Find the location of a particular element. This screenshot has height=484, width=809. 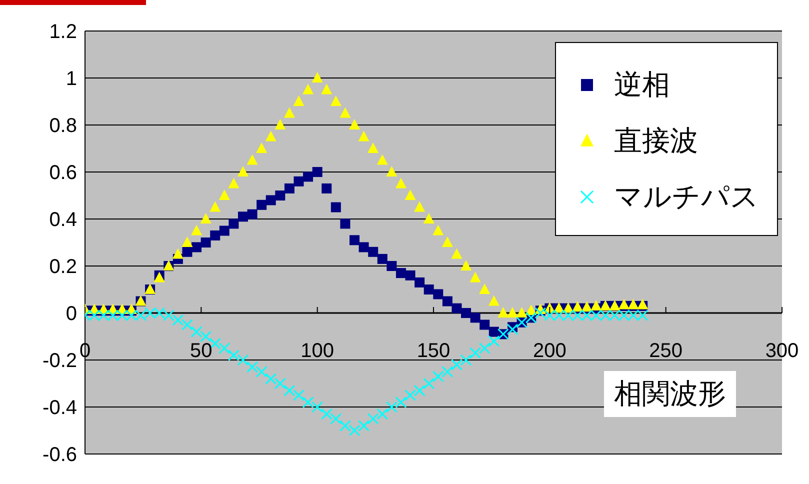

x-tick-label: 50 is located at coordinates (201, 351).